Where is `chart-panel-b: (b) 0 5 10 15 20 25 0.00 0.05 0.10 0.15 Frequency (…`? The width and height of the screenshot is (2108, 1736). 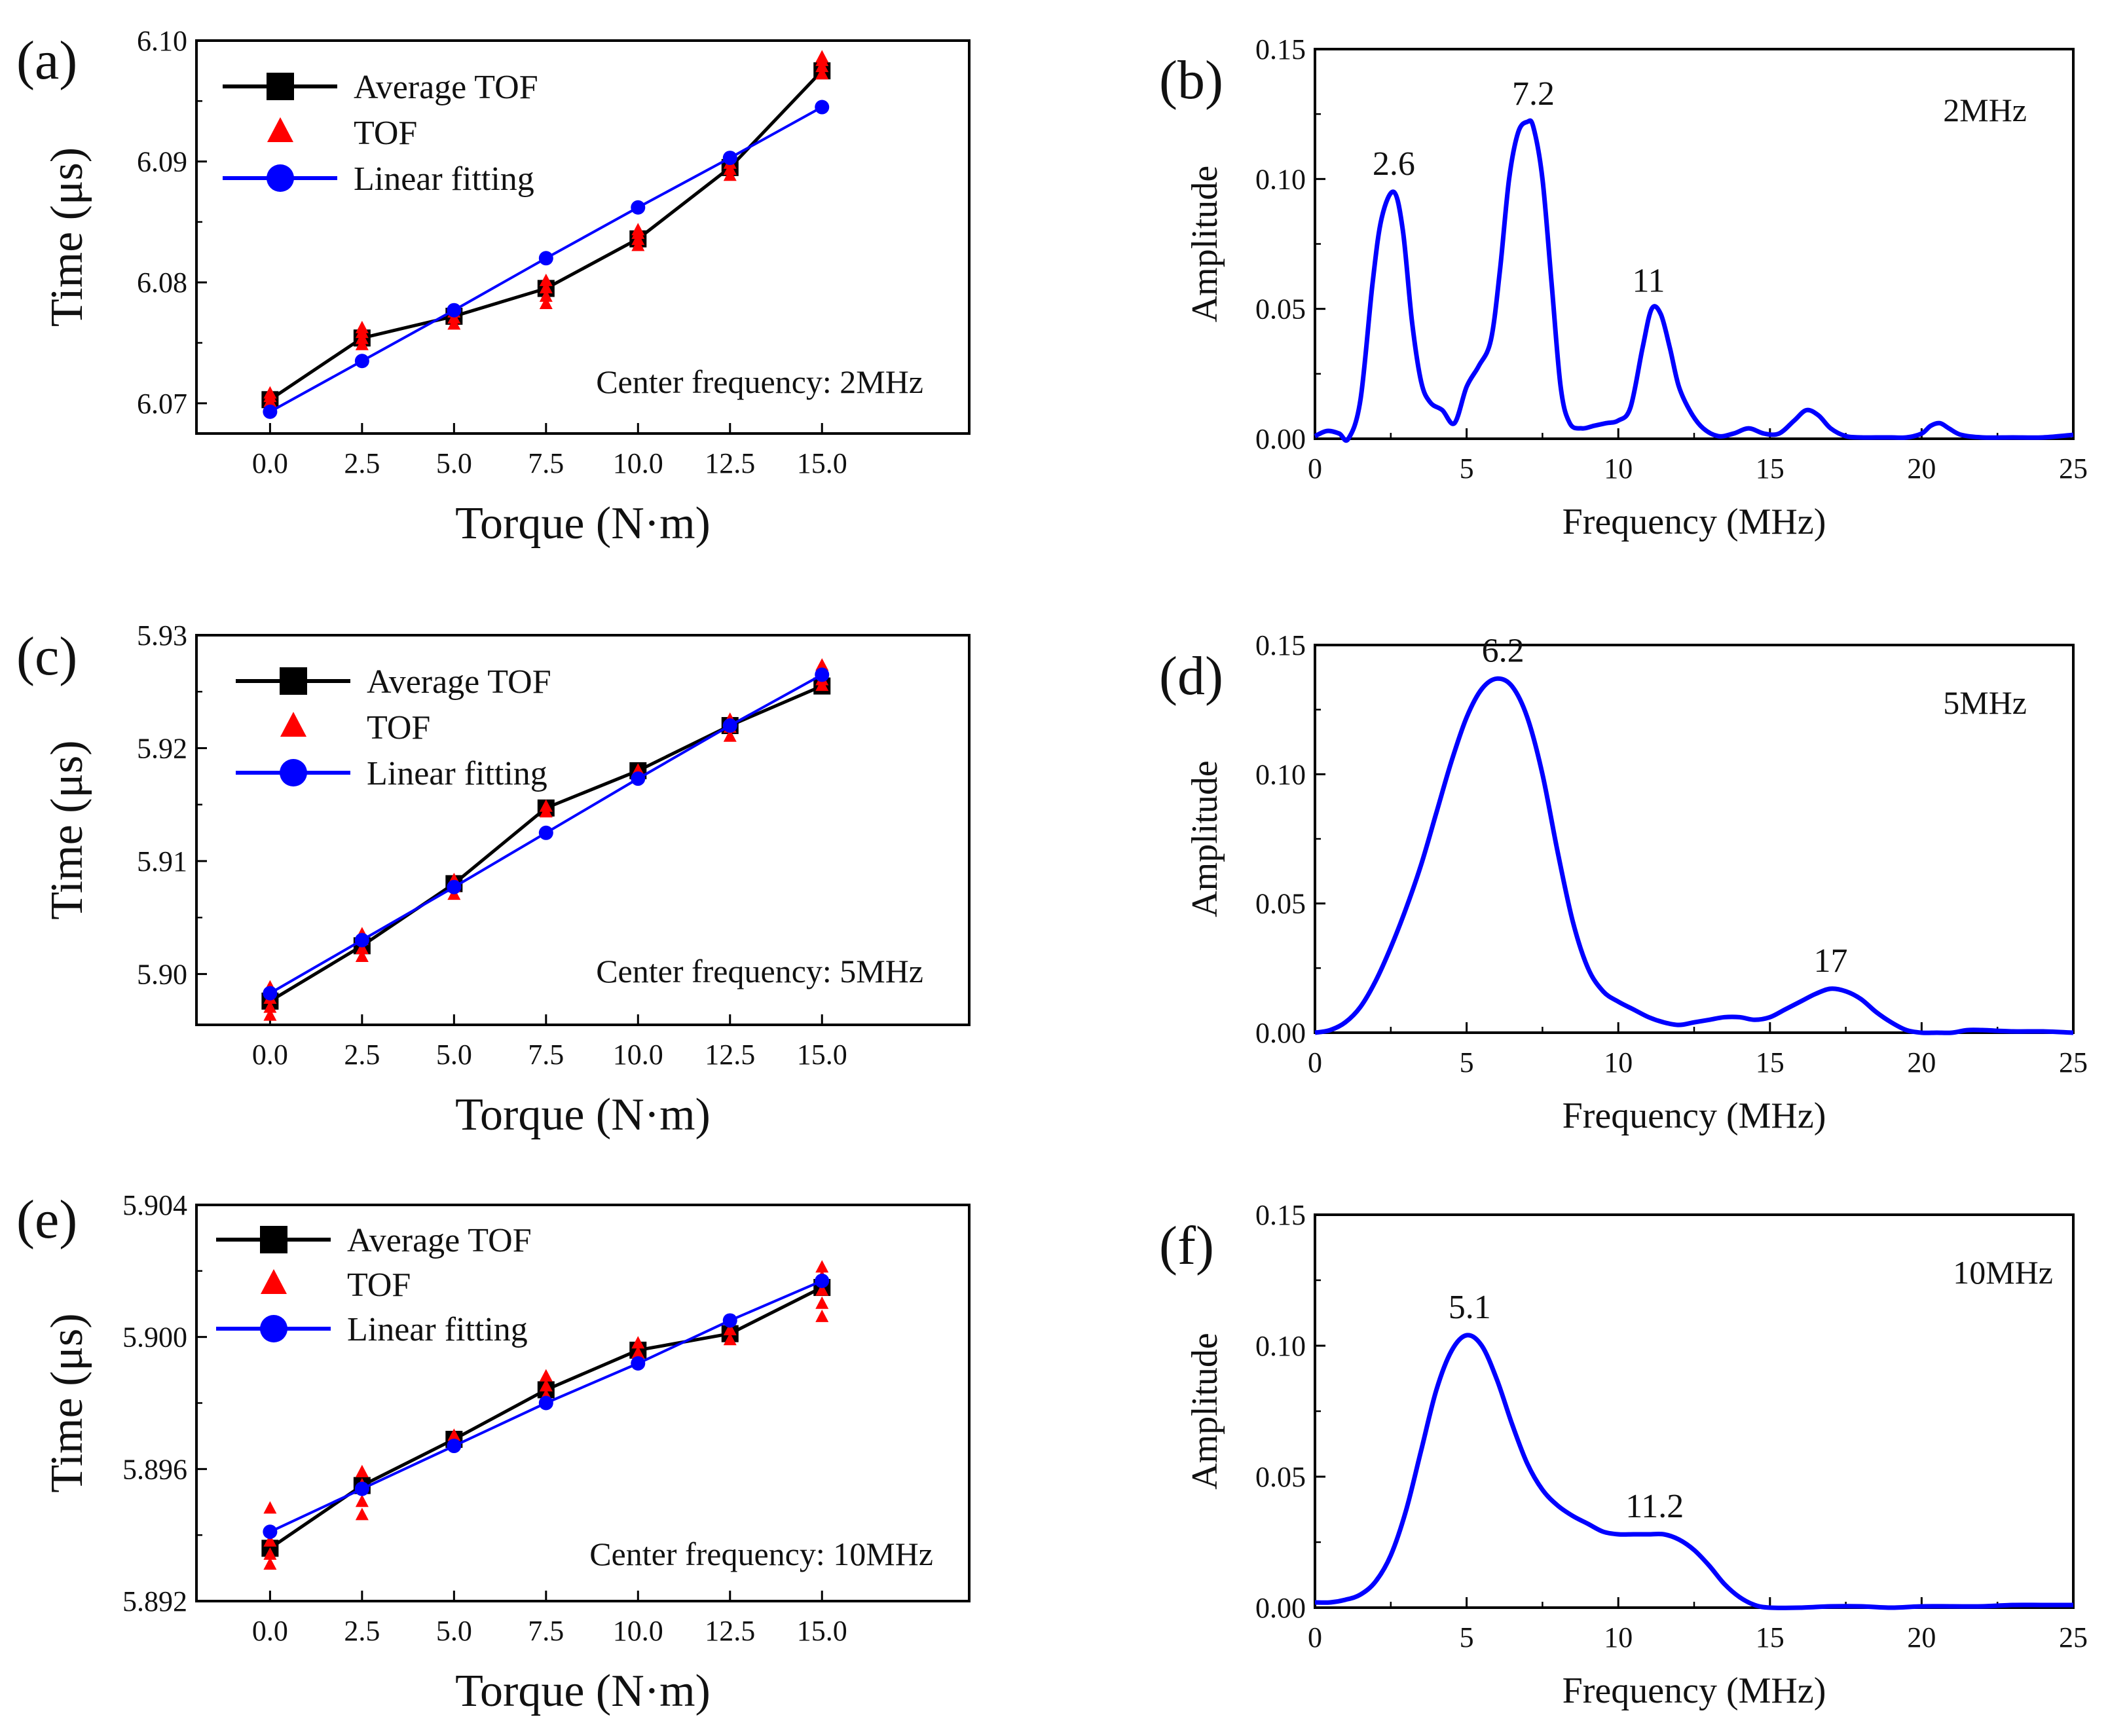
chart-panel-b: (b) 0 5 10 15 20 25 0.00 0.05 0.10 0.15 Frequency (… is located at coordinates (1623, 287).